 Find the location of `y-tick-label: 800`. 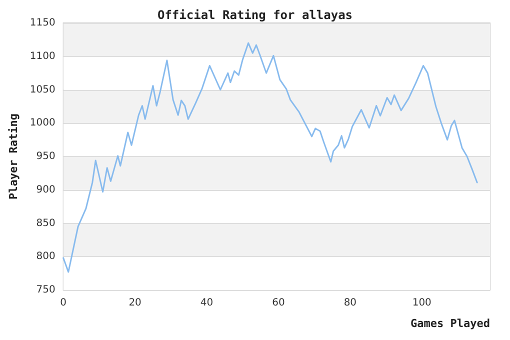

y-tick-label: 800 is located at coordinates (46, 256).